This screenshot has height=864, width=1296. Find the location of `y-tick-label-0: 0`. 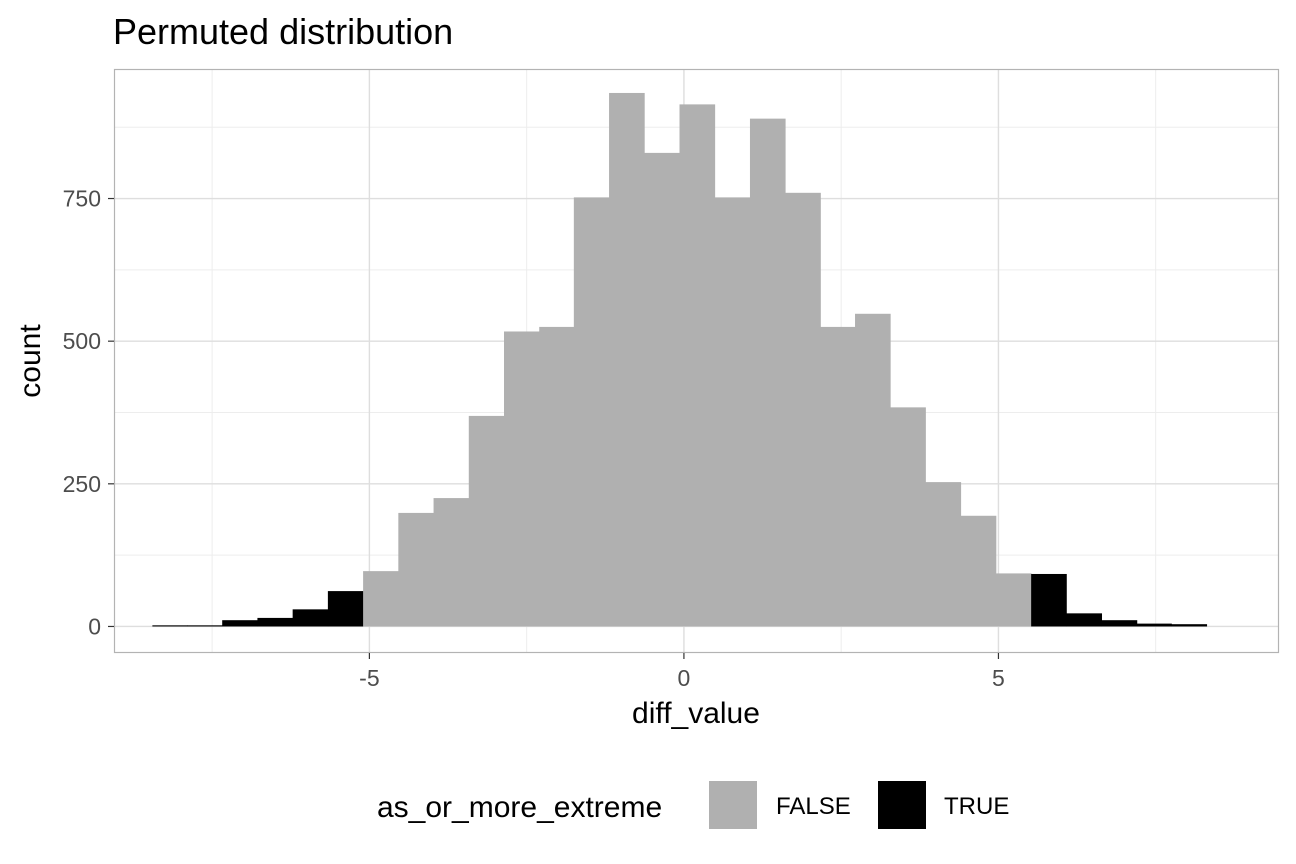

y-tick-label-0: 0 is located at coordinates (94, 626).